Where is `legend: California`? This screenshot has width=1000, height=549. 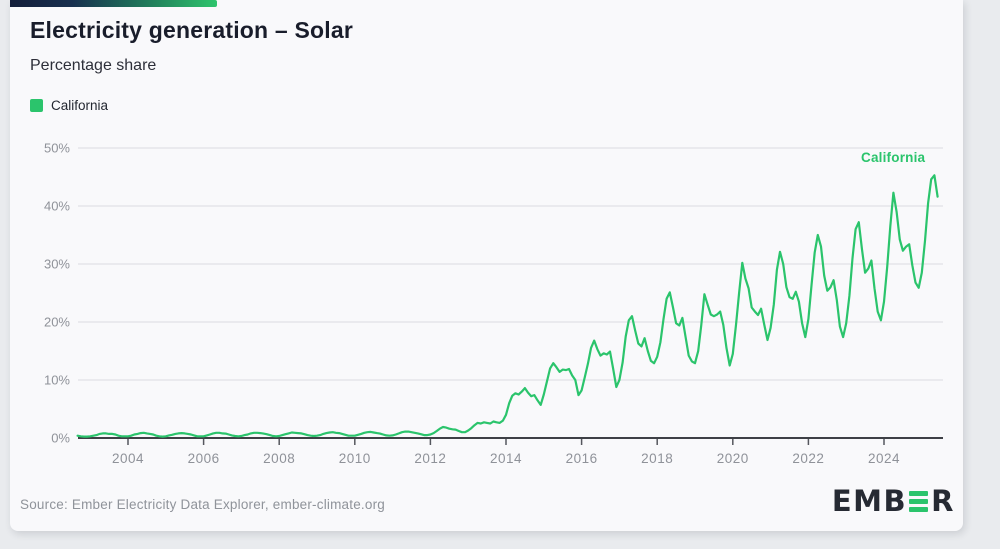
legend: California is located at coordinates (69, 105).